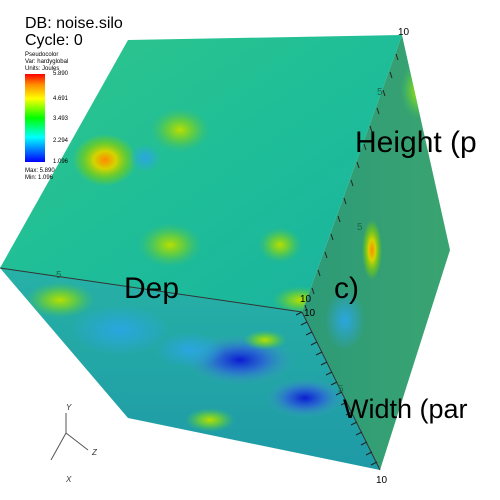 The image size is (500, 500). I want to click on legend-tick-3: 3.493, so click(61, 119).